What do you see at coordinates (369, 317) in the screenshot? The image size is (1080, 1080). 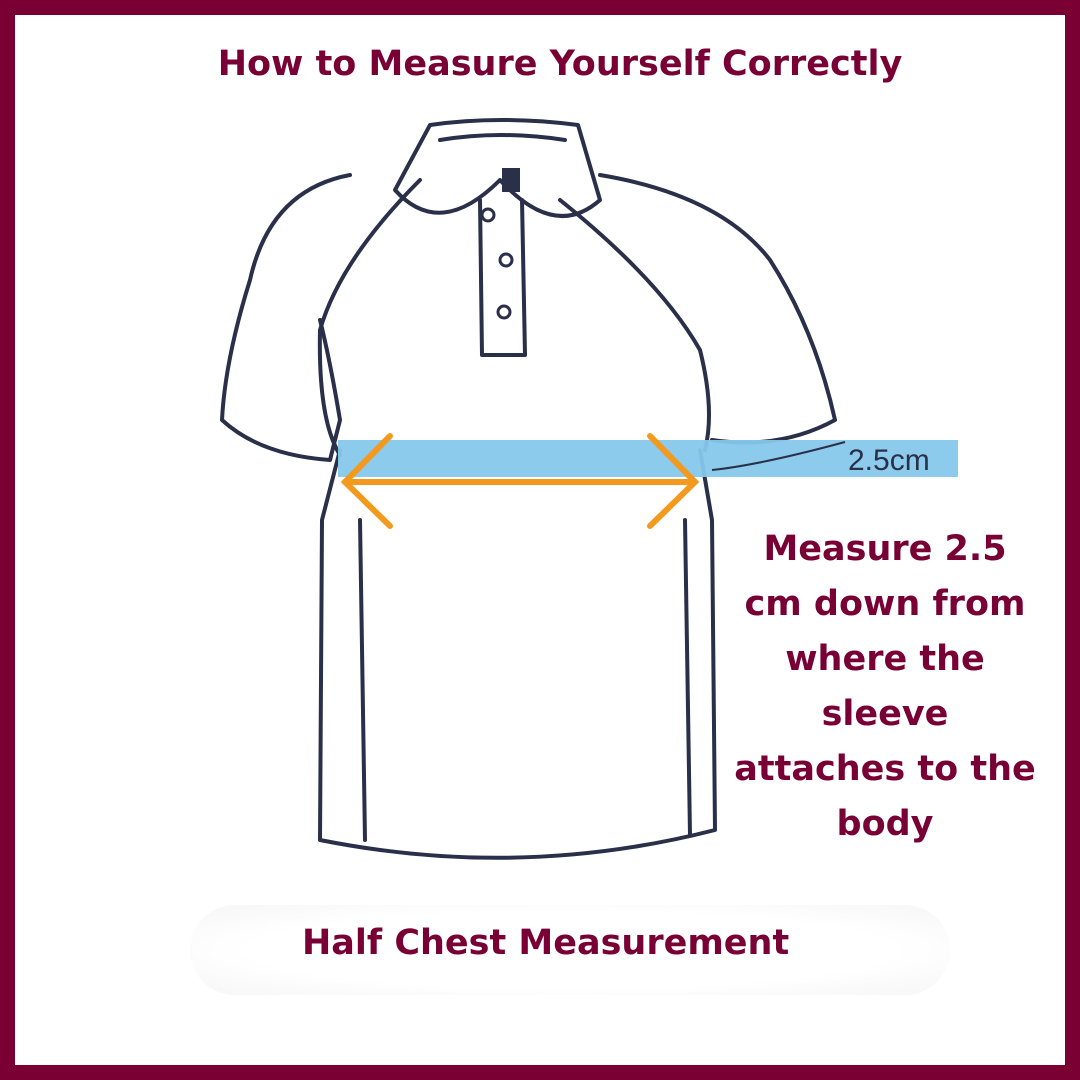 I see `left-raglan-seam` at bounding box center [369, 317].